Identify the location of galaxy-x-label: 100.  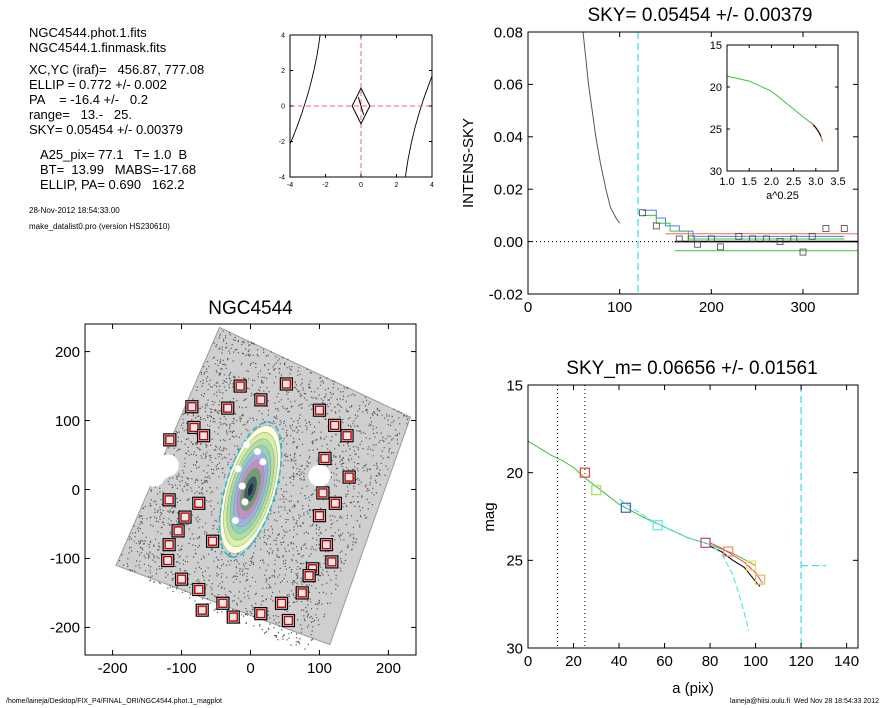
(319, 668).